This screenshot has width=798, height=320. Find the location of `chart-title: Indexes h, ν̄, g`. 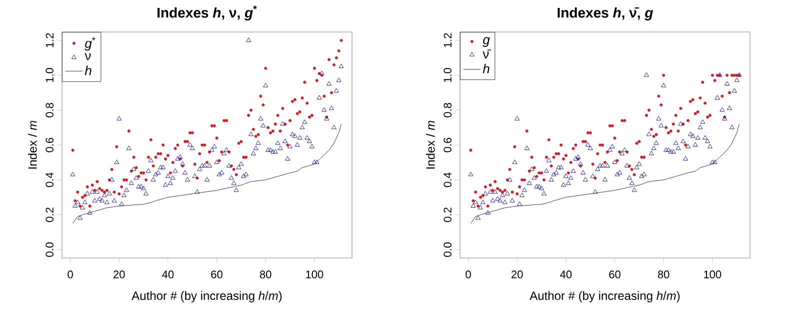

chart-title: Indexes h, ν̄, g is located at coordinates (605, 13).